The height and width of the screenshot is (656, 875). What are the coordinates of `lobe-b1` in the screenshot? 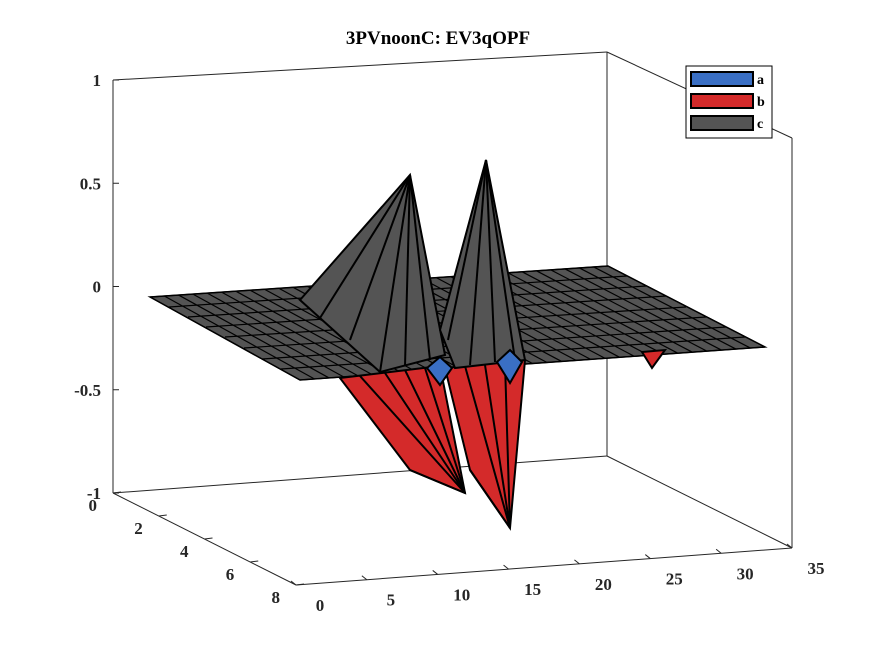 It's located at (402, 429).